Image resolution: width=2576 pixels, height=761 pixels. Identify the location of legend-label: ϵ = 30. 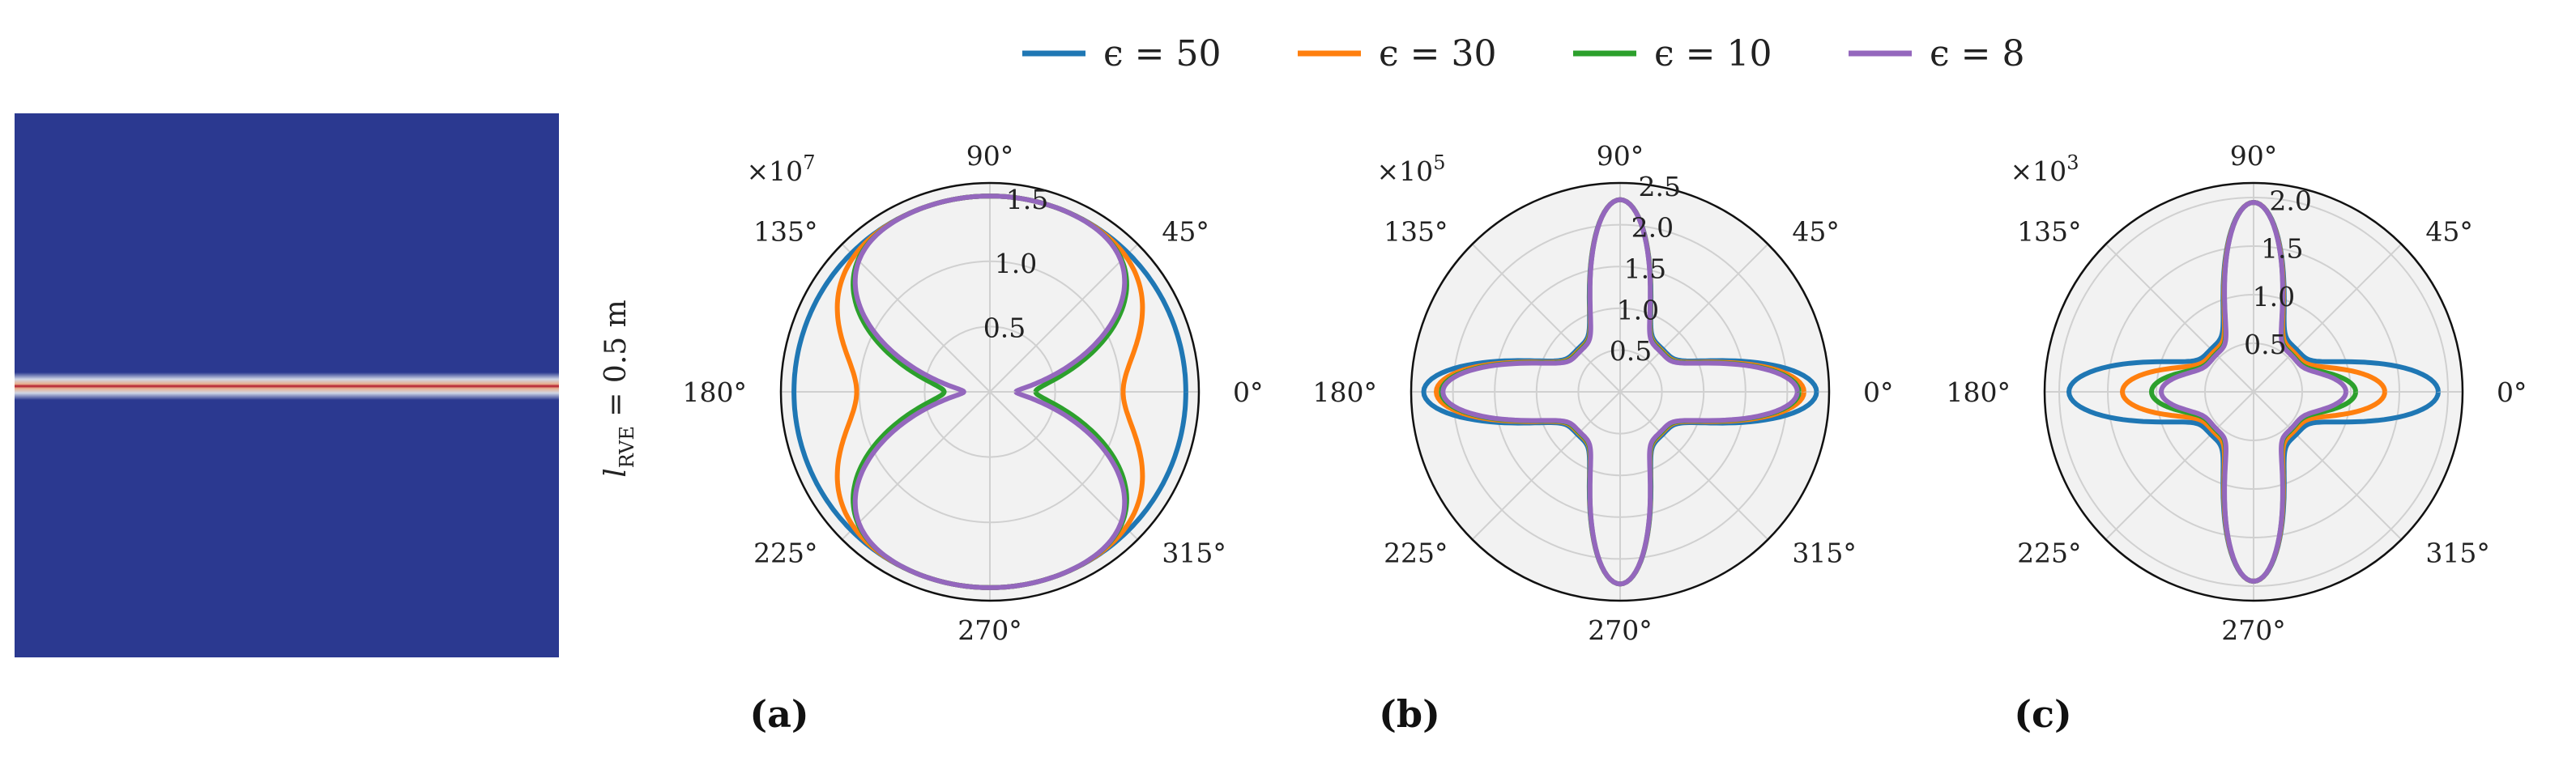
(1438, 53).